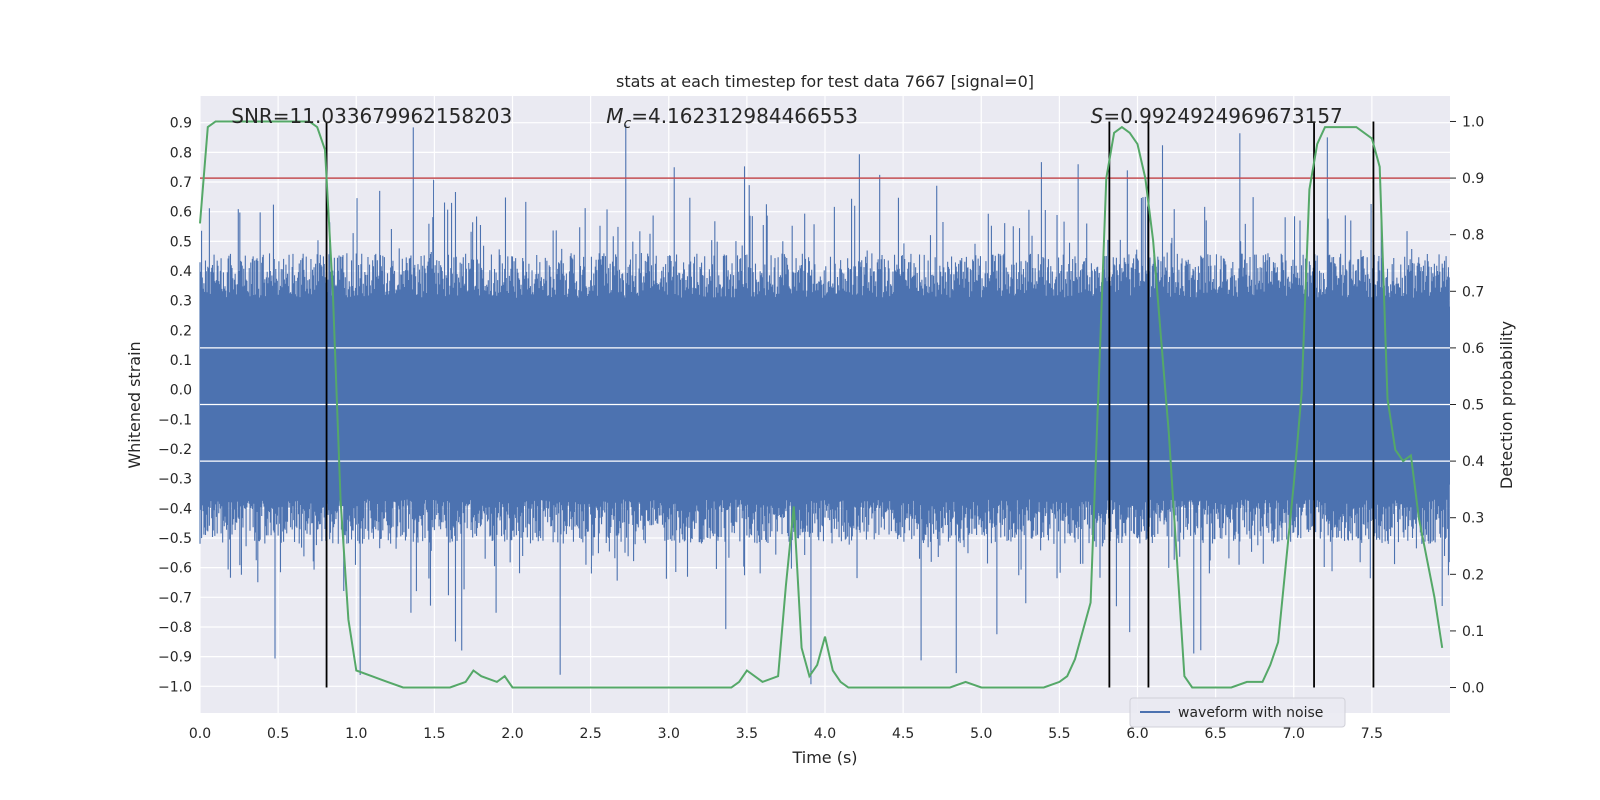 The image size is (1600, 800). I want to click on legend: waveform with noise, so click(1237, 712).